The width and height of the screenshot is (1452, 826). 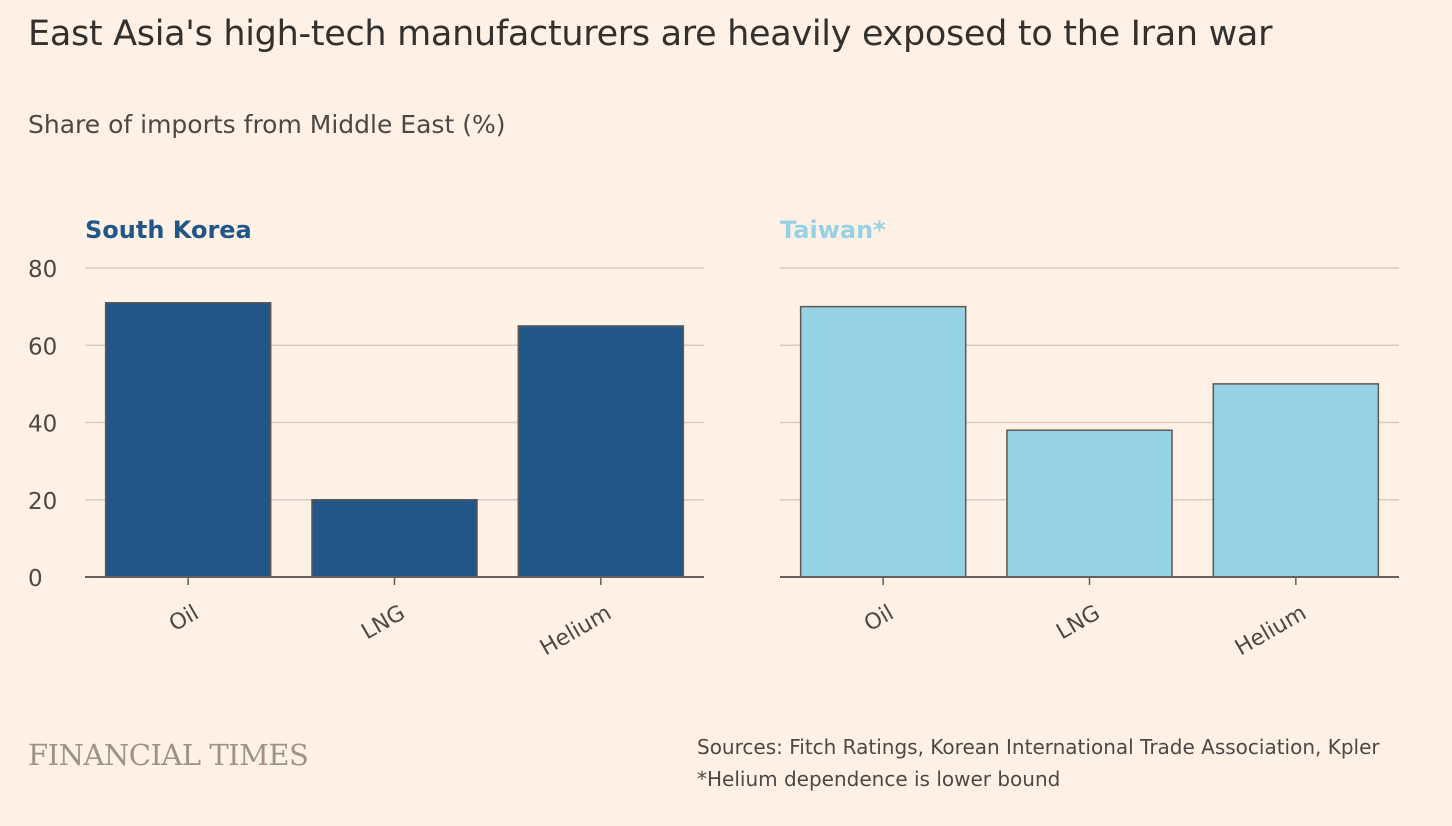 I want to click on panel-title: South Korea, so click(x=168, y=230).